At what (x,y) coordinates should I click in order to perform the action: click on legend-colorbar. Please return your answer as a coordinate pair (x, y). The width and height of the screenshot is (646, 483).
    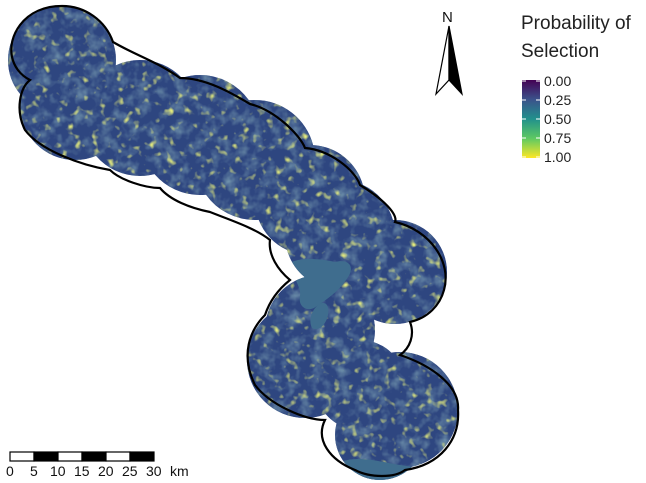
    Looking at the image, I should click on (531, 119).